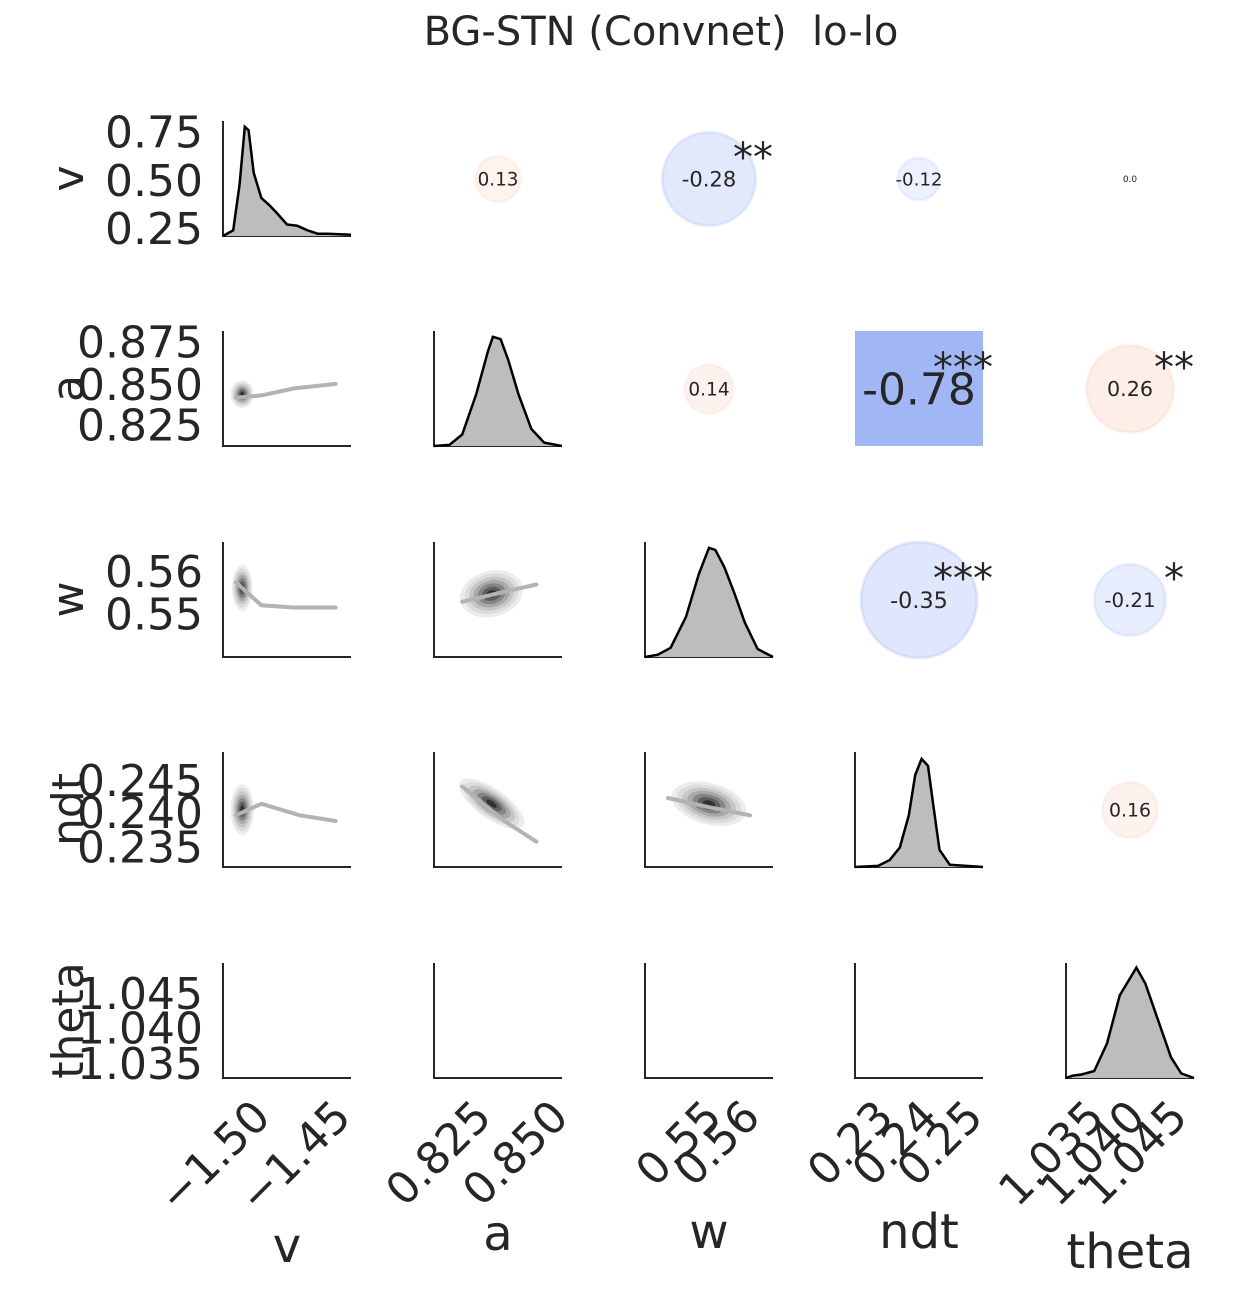  Describe the element at coordinates (154, 614) in the screenshot. I see `y-tick-label: 0.55` at that location.